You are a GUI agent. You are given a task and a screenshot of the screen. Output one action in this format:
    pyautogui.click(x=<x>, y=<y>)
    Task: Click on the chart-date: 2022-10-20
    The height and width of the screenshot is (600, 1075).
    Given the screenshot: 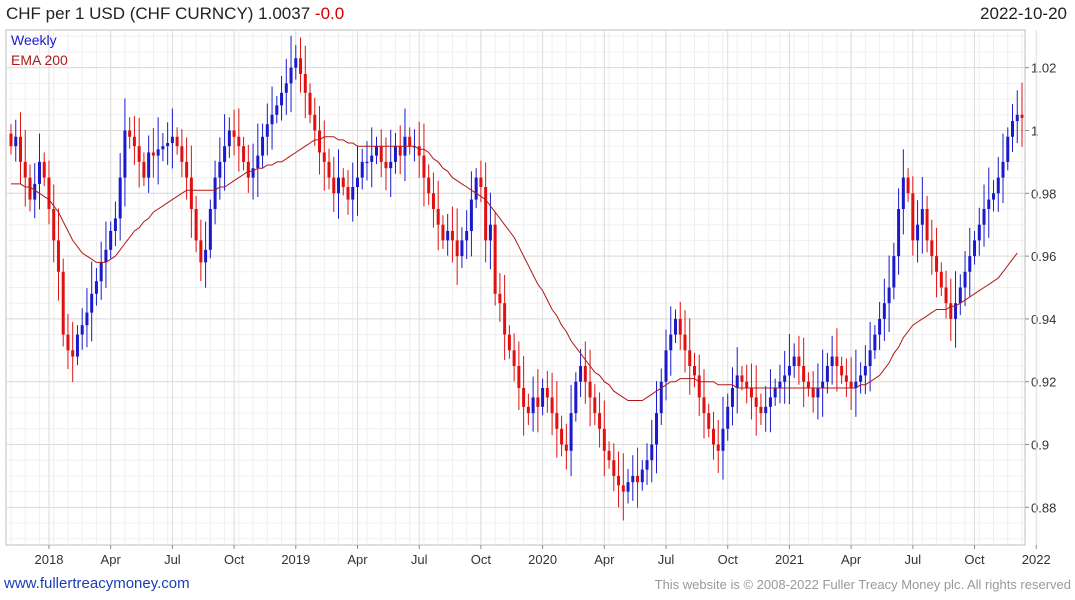 What is the action you would take?
    pyautogui.click(x=1023, y=13)
    